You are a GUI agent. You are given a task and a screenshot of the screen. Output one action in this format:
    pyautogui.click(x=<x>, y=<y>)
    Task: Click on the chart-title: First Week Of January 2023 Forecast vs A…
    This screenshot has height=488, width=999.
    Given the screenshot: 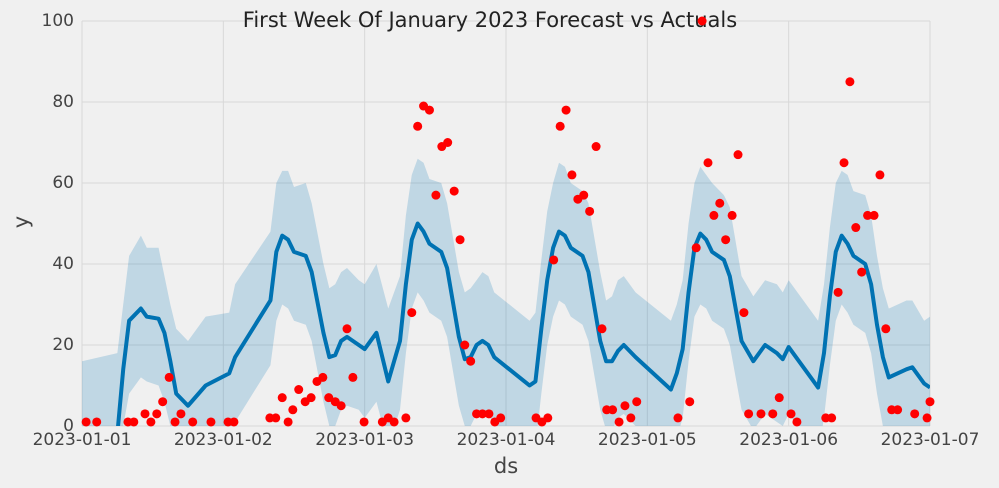 What is the action you would take?
    pyautogui.click(x=490, y=20)
    